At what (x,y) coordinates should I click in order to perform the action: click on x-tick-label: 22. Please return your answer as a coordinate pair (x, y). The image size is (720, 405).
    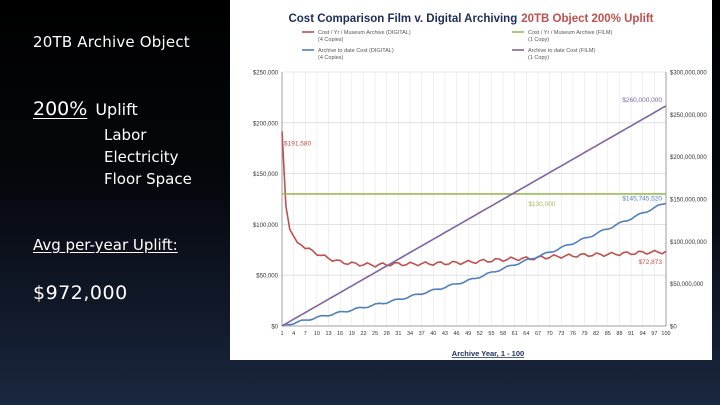
    Looking at the image, I should click on (363, 334).